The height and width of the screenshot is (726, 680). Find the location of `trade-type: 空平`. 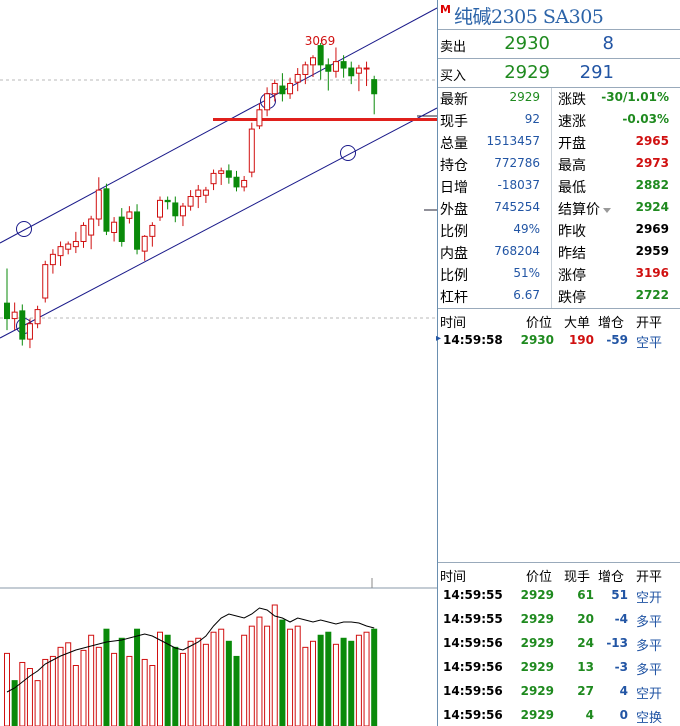

trade-type: 空平 is located at coordinates (649, 343).